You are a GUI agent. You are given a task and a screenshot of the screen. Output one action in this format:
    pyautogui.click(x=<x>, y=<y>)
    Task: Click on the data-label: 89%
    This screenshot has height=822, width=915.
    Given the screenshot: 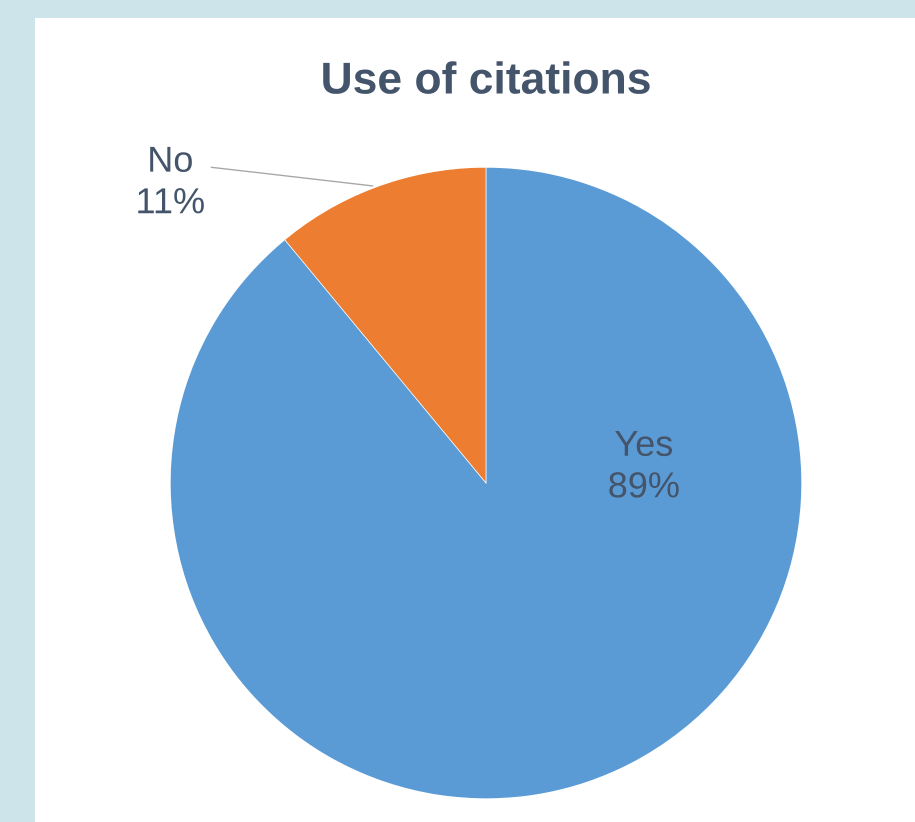 What is the action you would take?
    pyautogui.click(x=644, y=485)
    